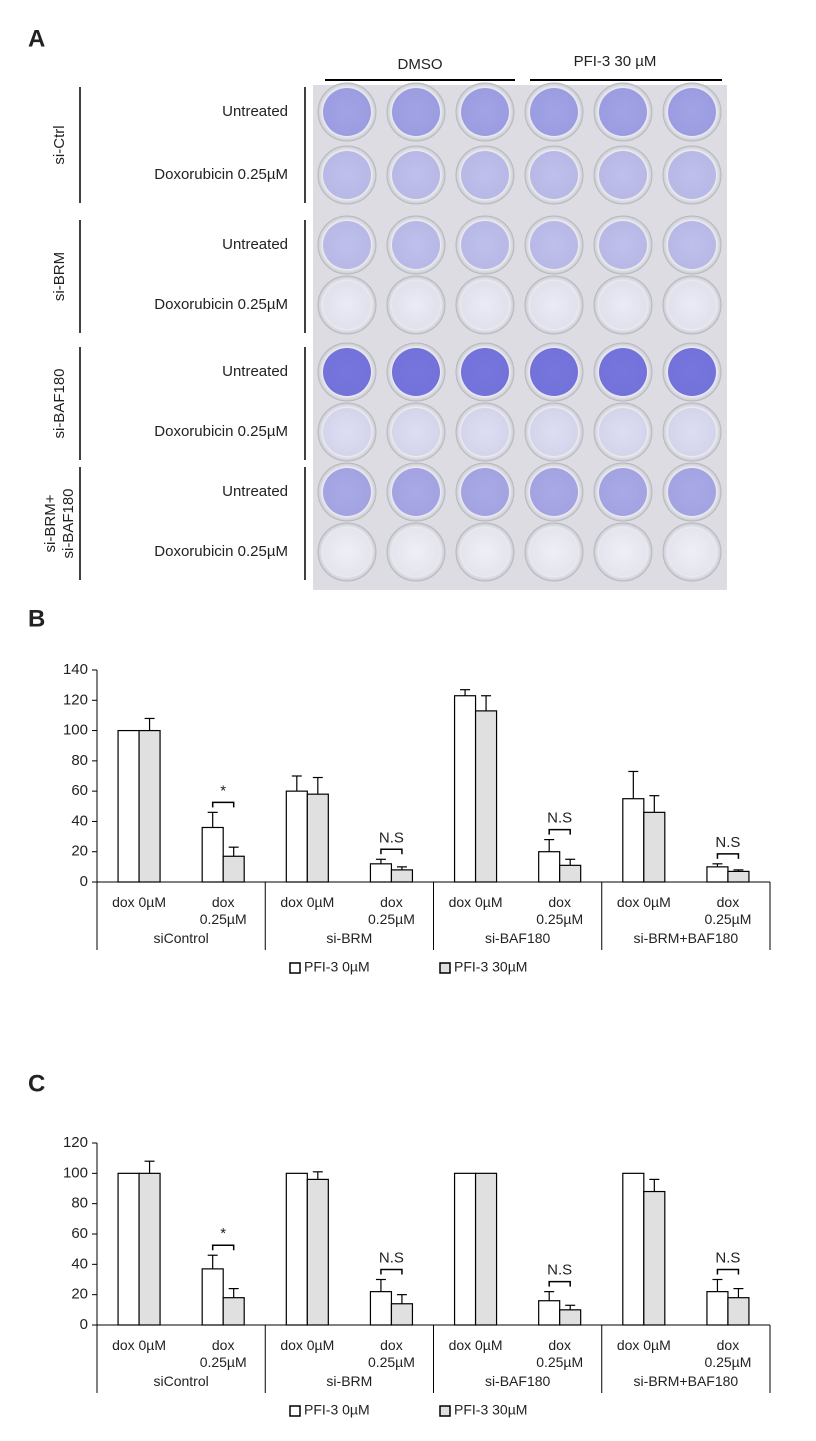  Describe the element at coordinates (686, 1381) in the screenshot. I see `group-label: si-BRM+BAF180` at that location.